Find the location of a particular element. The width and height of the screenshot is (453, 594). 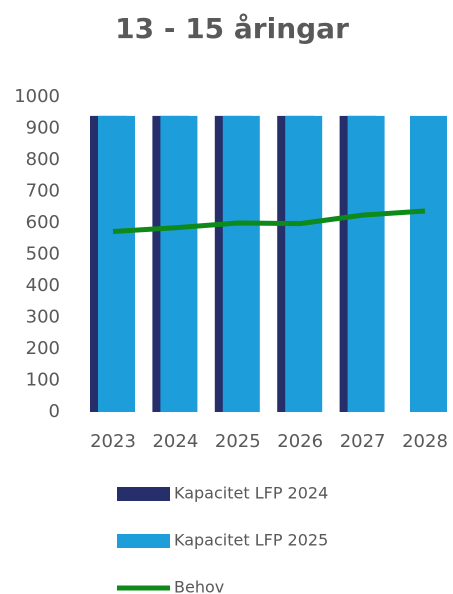

y-tick-label: 600 is located at coordinates (43, 222).